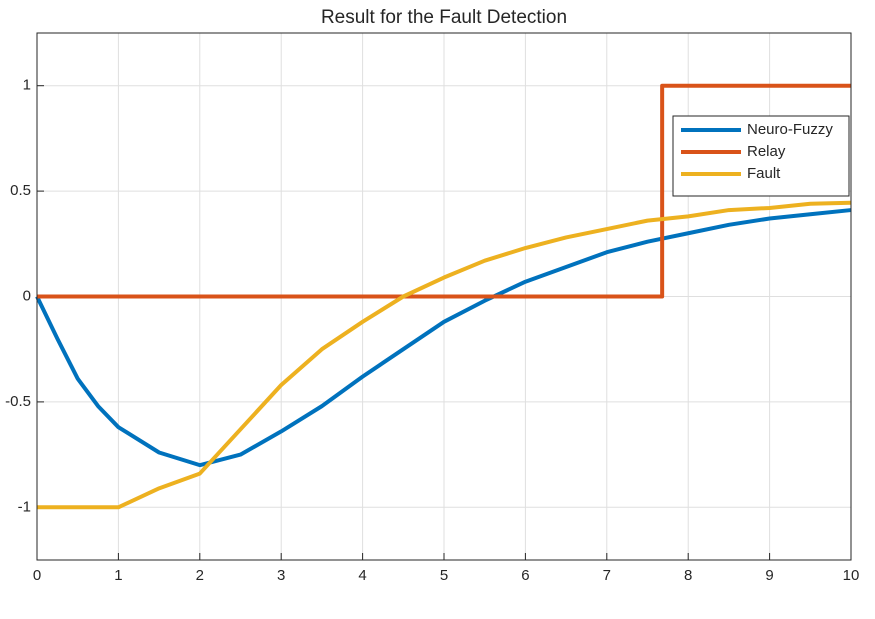  What do you see at coordinates (851, 575) in the screenshot?
I see `x-tick-label: 10` at bounding box center [851, 575].